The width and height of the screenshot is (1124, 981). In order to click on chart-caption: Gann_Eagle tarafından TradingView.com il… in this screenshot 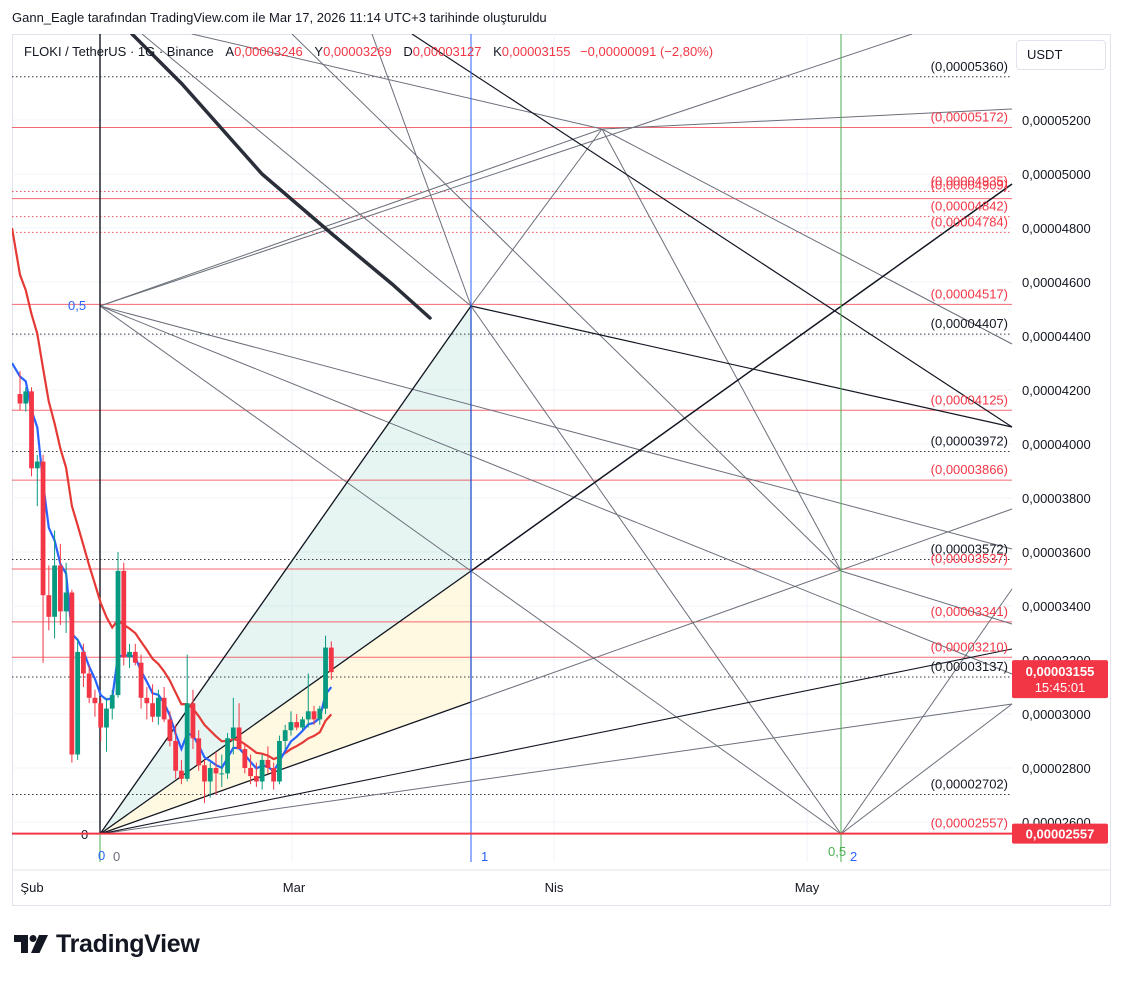, I will do `click(279, 17)`.